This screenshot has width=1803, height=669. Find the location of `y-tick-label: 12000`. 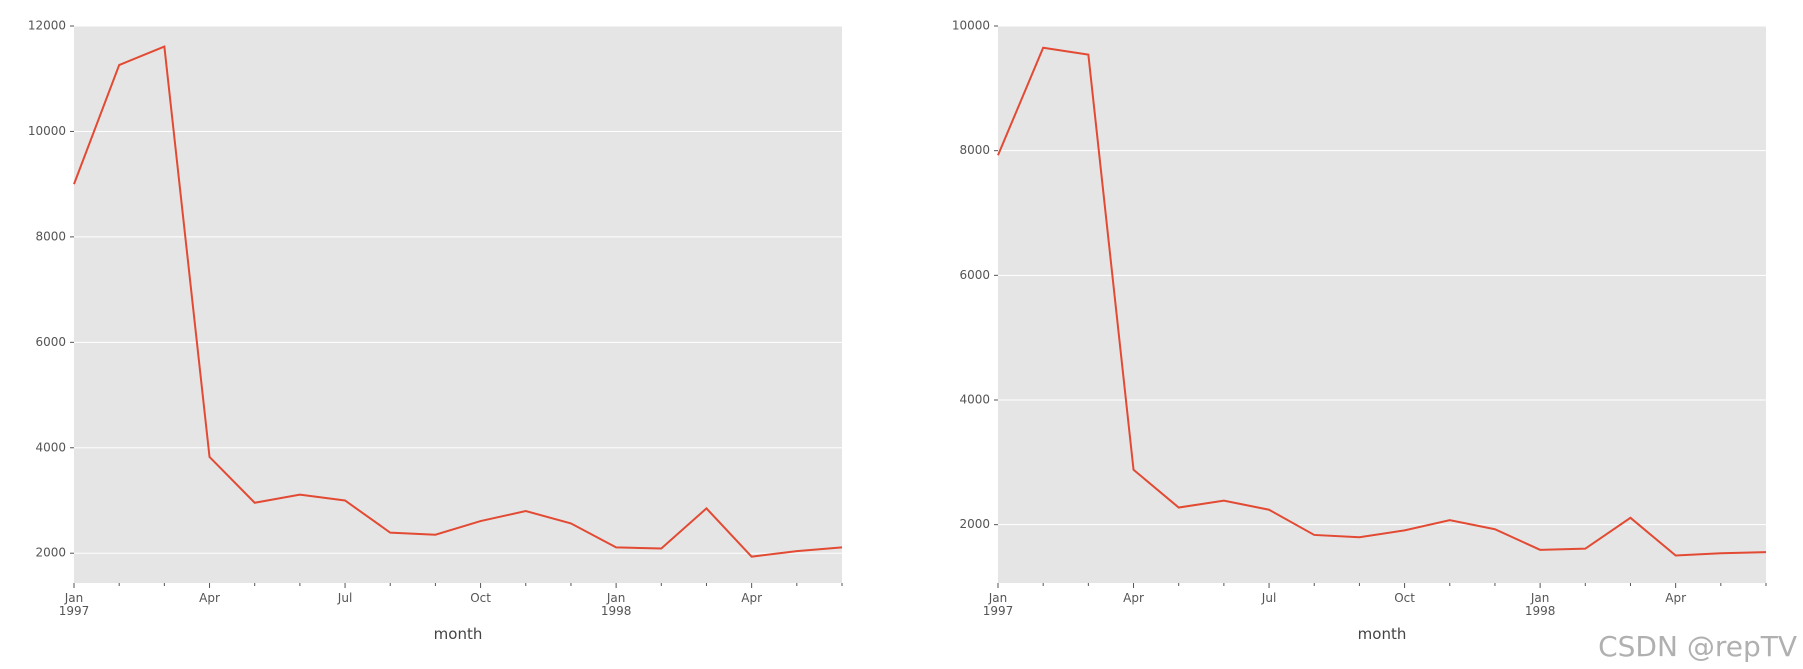

y-tick-label: 12000 is located at coordinates (47, 26).